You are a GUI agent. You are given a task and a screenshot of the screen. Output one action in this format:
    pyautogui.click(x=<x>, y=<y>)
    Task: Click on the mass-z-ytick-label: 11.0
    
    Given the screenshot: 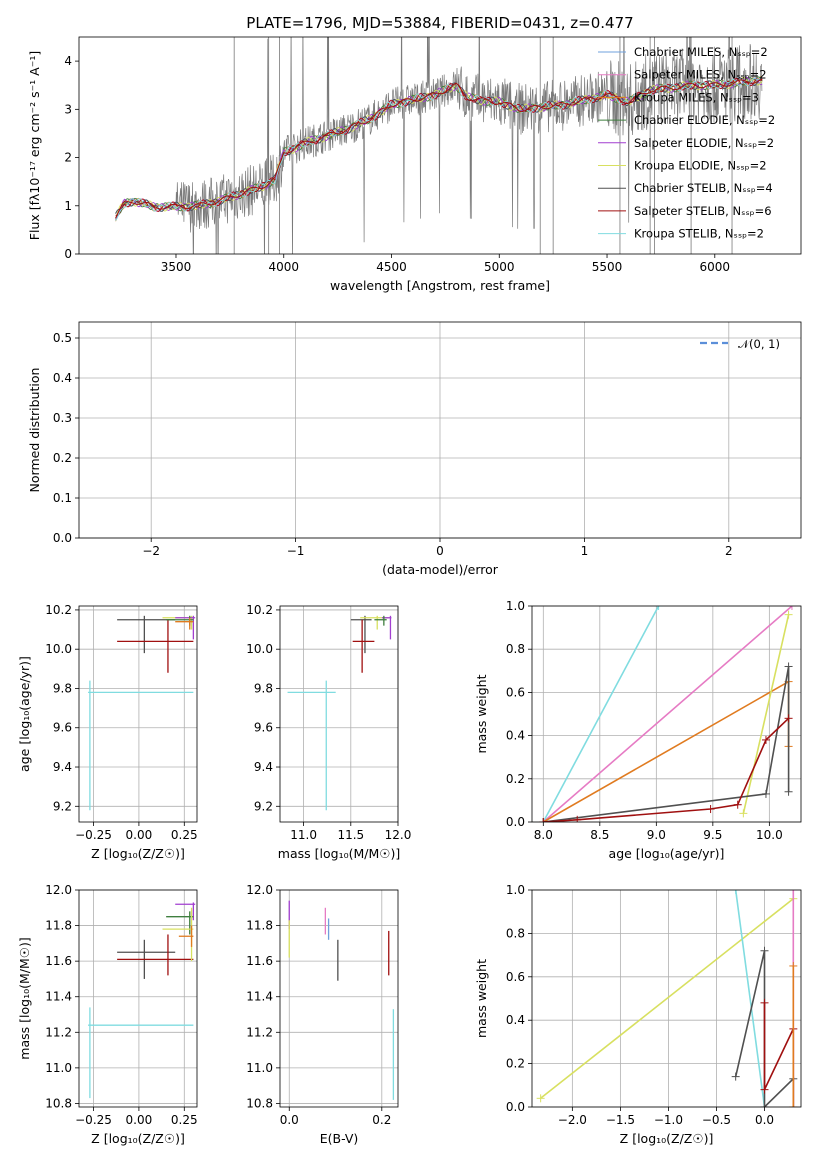 What is the action you would take?
    pyautogui.click(x=58, y=1068)
    